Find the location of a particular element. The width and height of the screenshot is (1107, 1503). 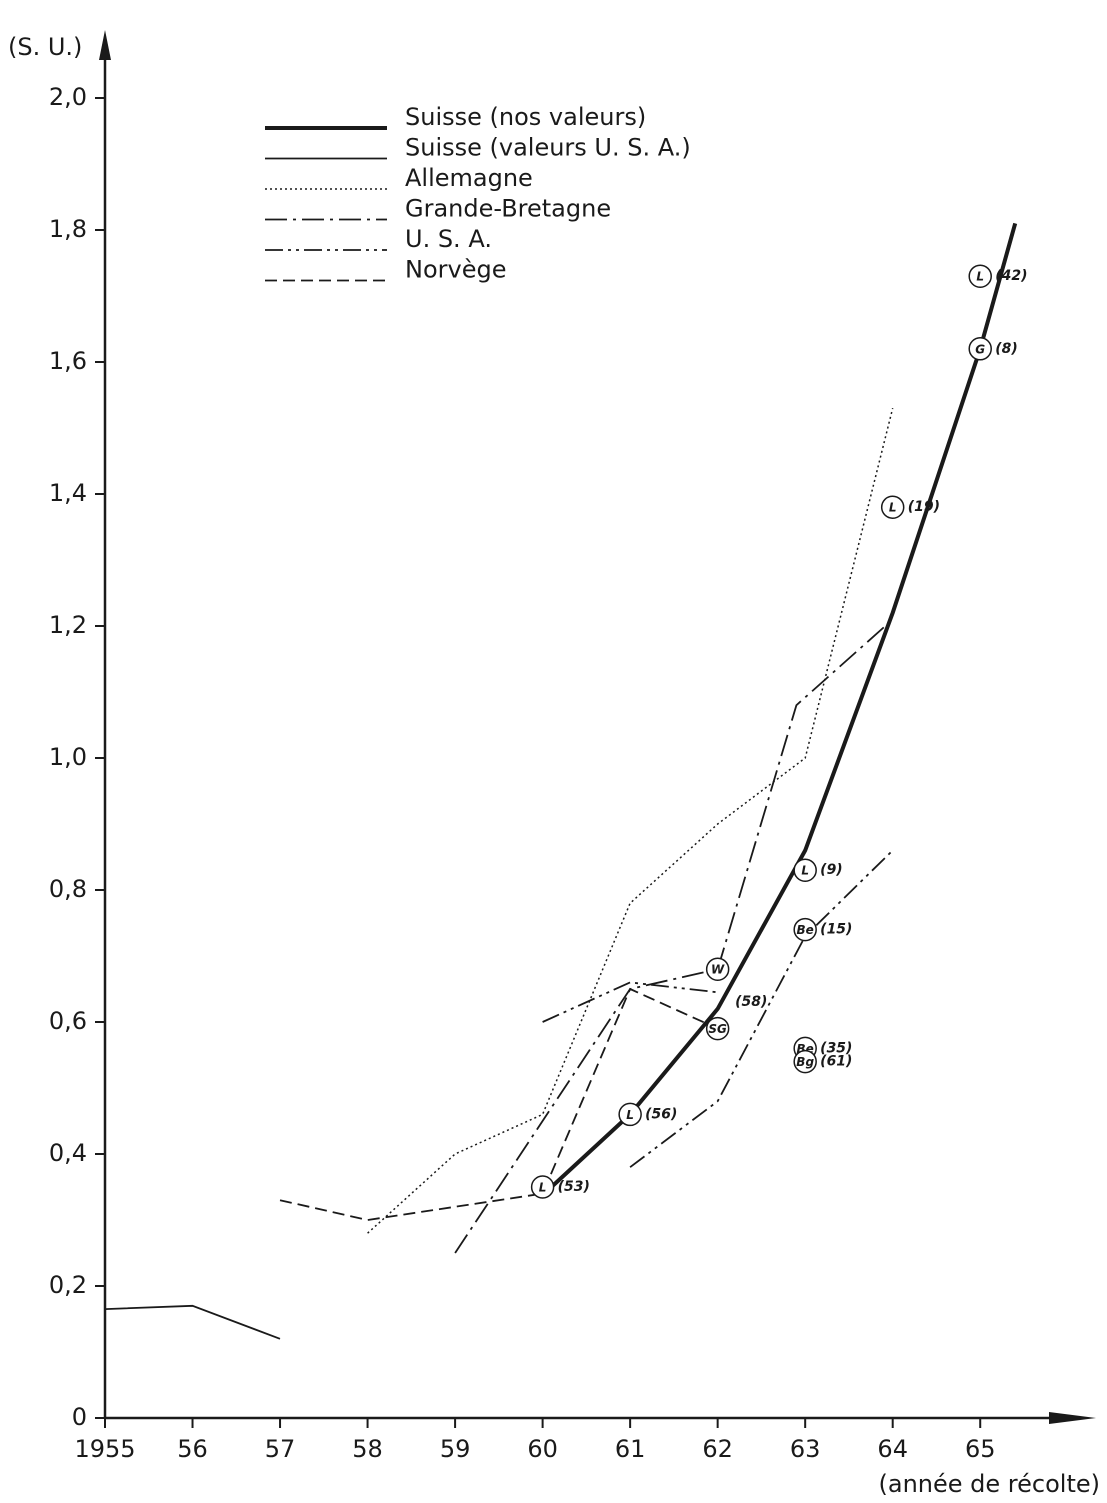

x-tick-label: 57 is located at coordinates (280, 1449).